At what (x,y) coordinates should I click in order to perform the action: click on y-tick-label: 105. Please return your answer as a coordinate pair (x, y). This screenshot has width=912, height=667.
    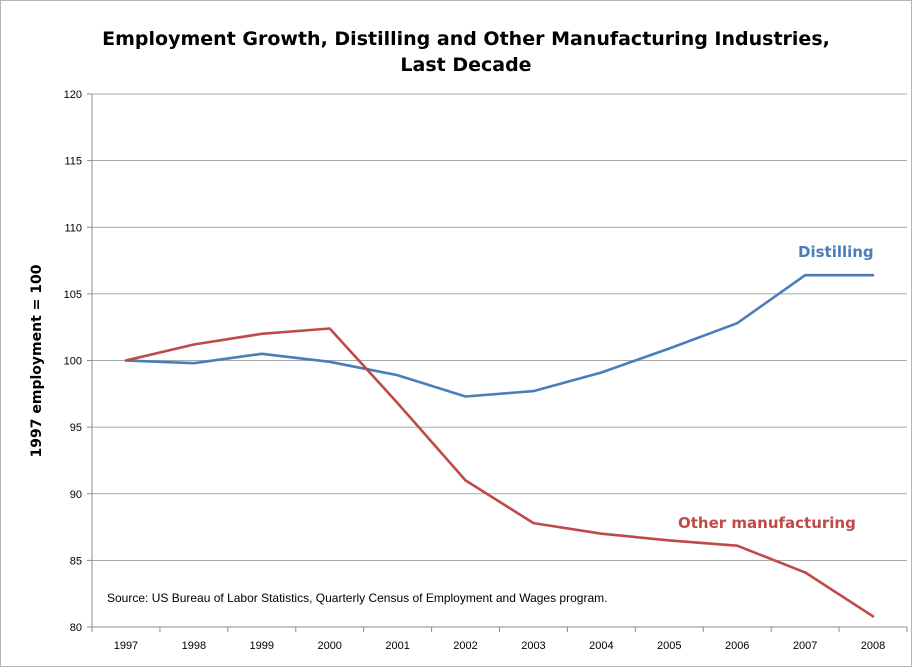
    Looking at the image, I should click on (73, 295).